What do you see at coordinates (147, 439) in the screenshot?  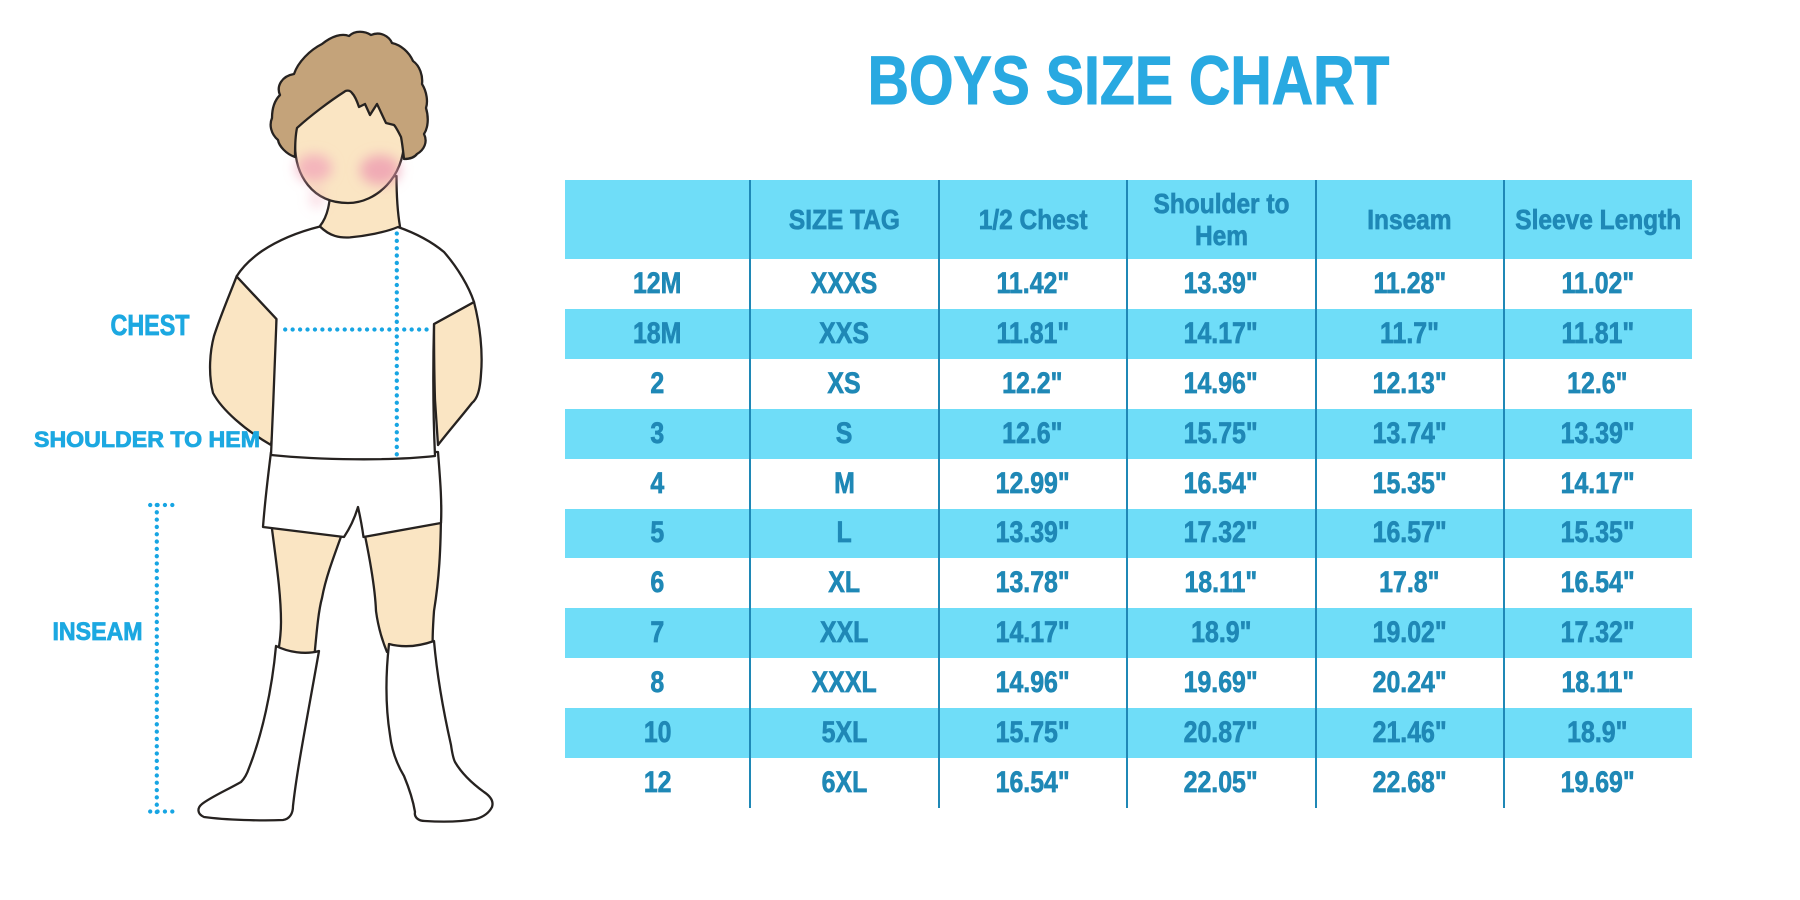 I see `svg-text: SHOULDER TO HEM` at bounding box center [147, 439].